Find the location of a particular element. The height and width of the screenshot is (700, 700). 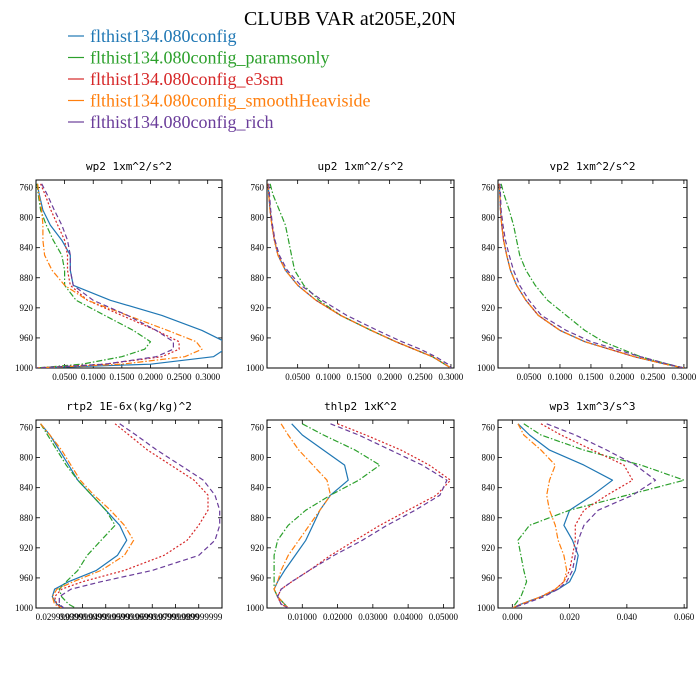

legend-entry: flthist134.080config_smoothHeaviside is located at coordinates (230, 101).